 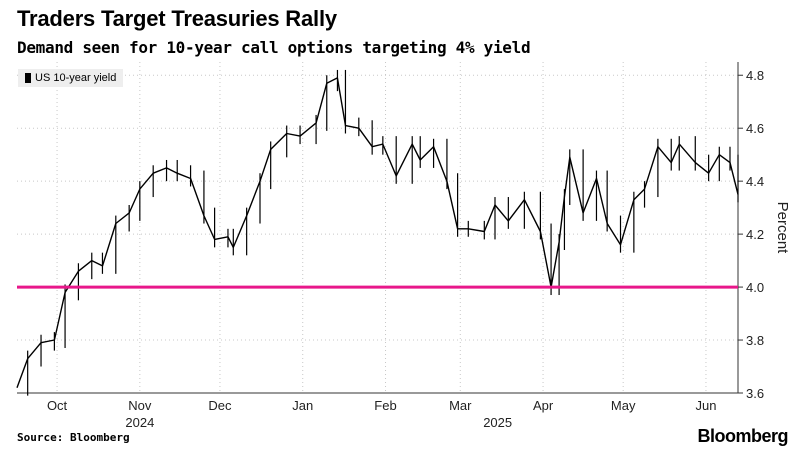 What do you see at coordinates (57, 405) in the screenshot?
I see `x-tick-label: Oct` at bounding box center [57, 405].